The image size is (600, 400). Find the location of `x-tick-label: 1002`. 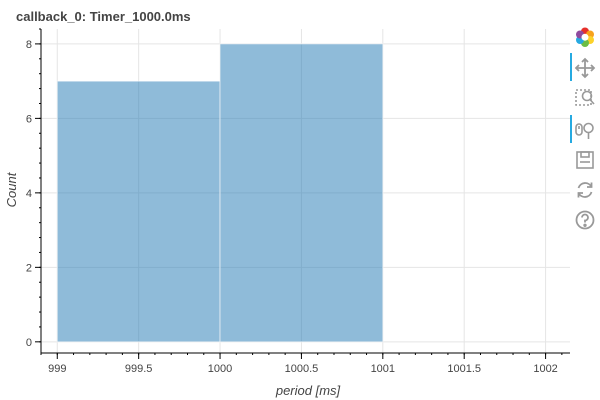

x-tick-label: 1002 is located at coordinates (545, 369).